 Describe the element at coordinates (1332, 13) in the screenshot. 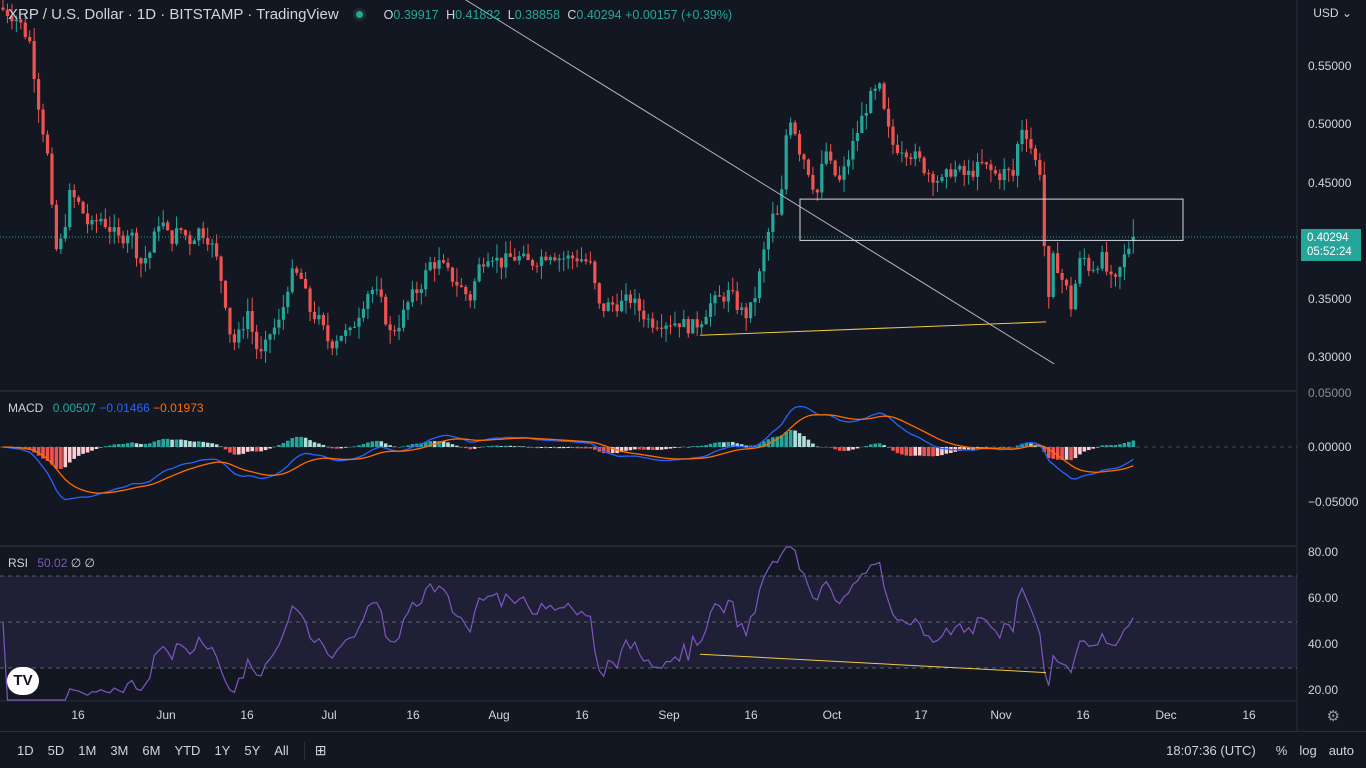

I see `currency-selector: USD ⌄` at that location.